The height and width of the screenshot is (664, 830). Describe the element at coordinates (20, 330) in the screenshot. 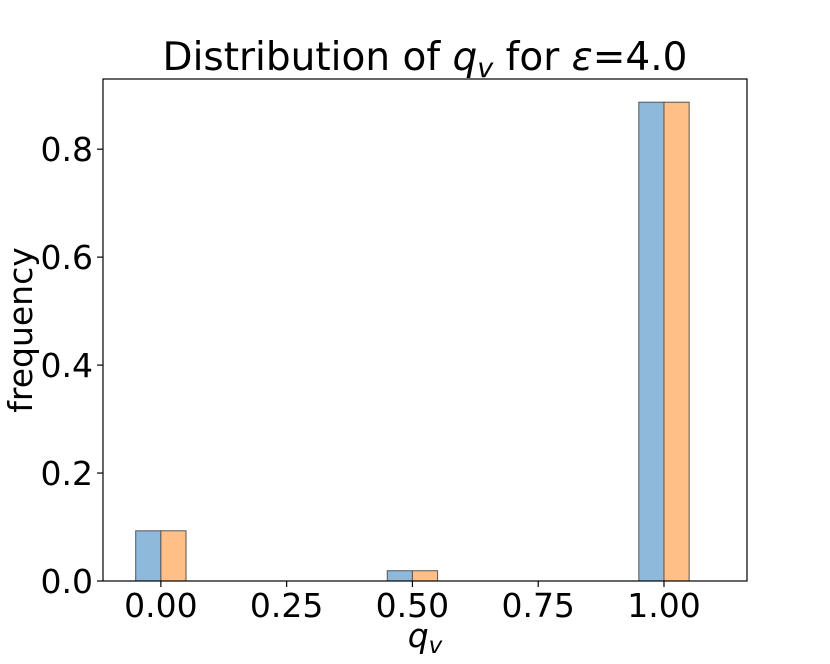

I see `y-axis-label: frequency` at that location.